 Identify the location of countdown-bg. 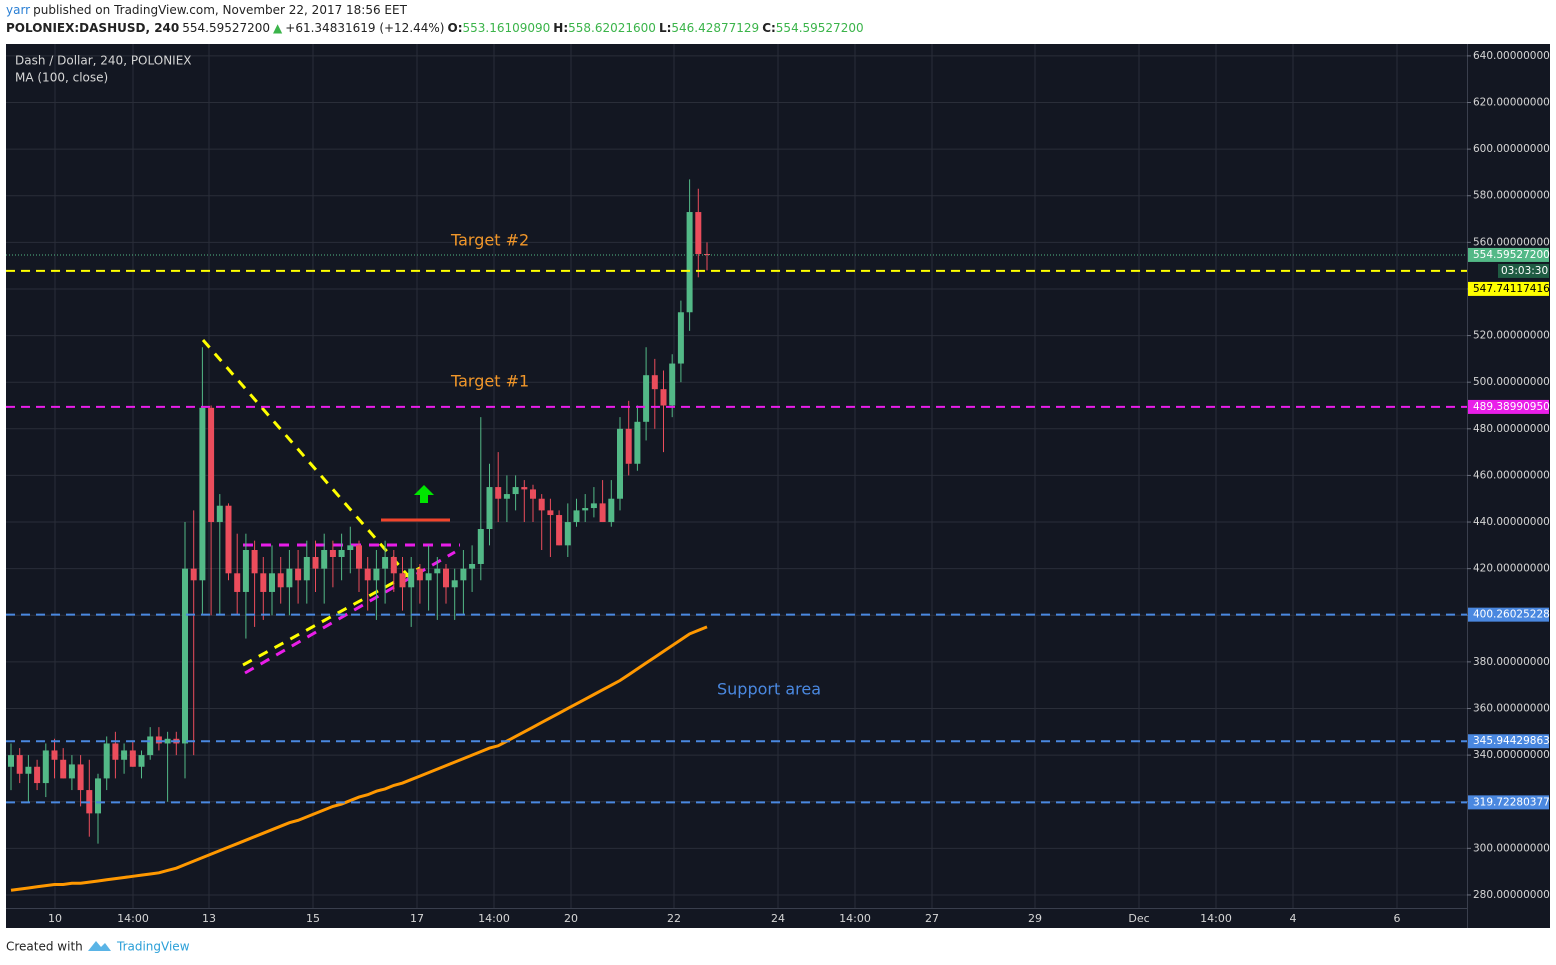
(1523, 270).